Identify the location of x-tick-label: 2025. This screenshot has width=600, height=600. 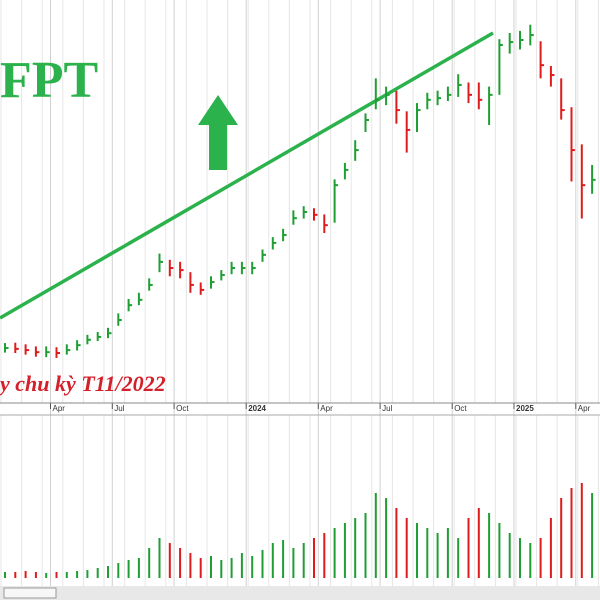
(525, 408).